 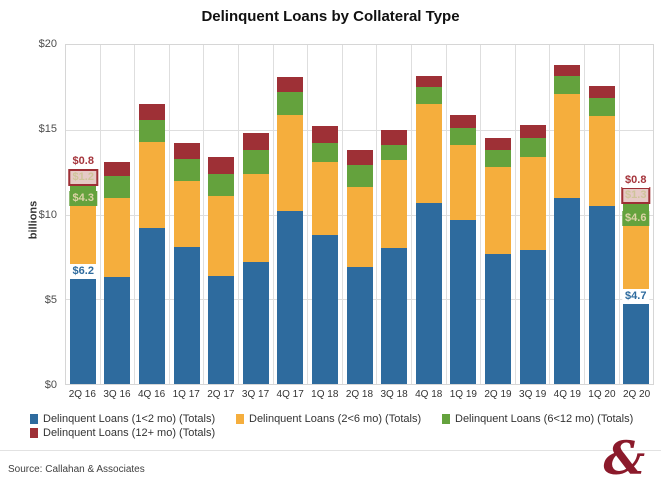 I want to click on x-tick-label: 1Q 18, so click(x=325, y=394).